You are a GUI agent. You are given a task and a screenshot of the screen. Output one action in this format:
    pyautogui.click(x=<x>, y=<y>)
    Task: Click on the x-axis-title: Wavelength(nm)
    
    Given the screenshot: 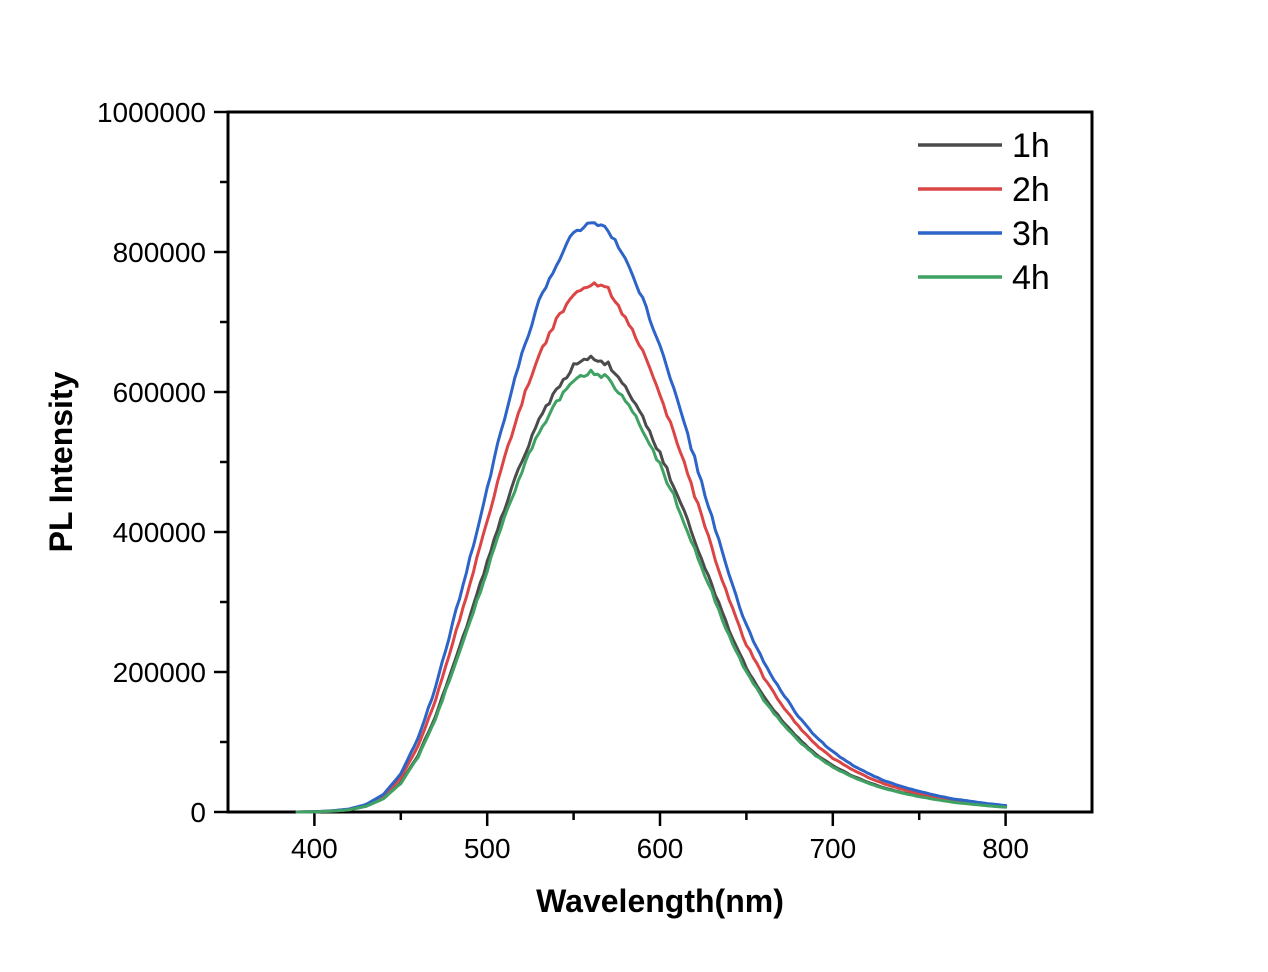 What is the action you would take?
    pyautogui.click(x=660, y=901)
    